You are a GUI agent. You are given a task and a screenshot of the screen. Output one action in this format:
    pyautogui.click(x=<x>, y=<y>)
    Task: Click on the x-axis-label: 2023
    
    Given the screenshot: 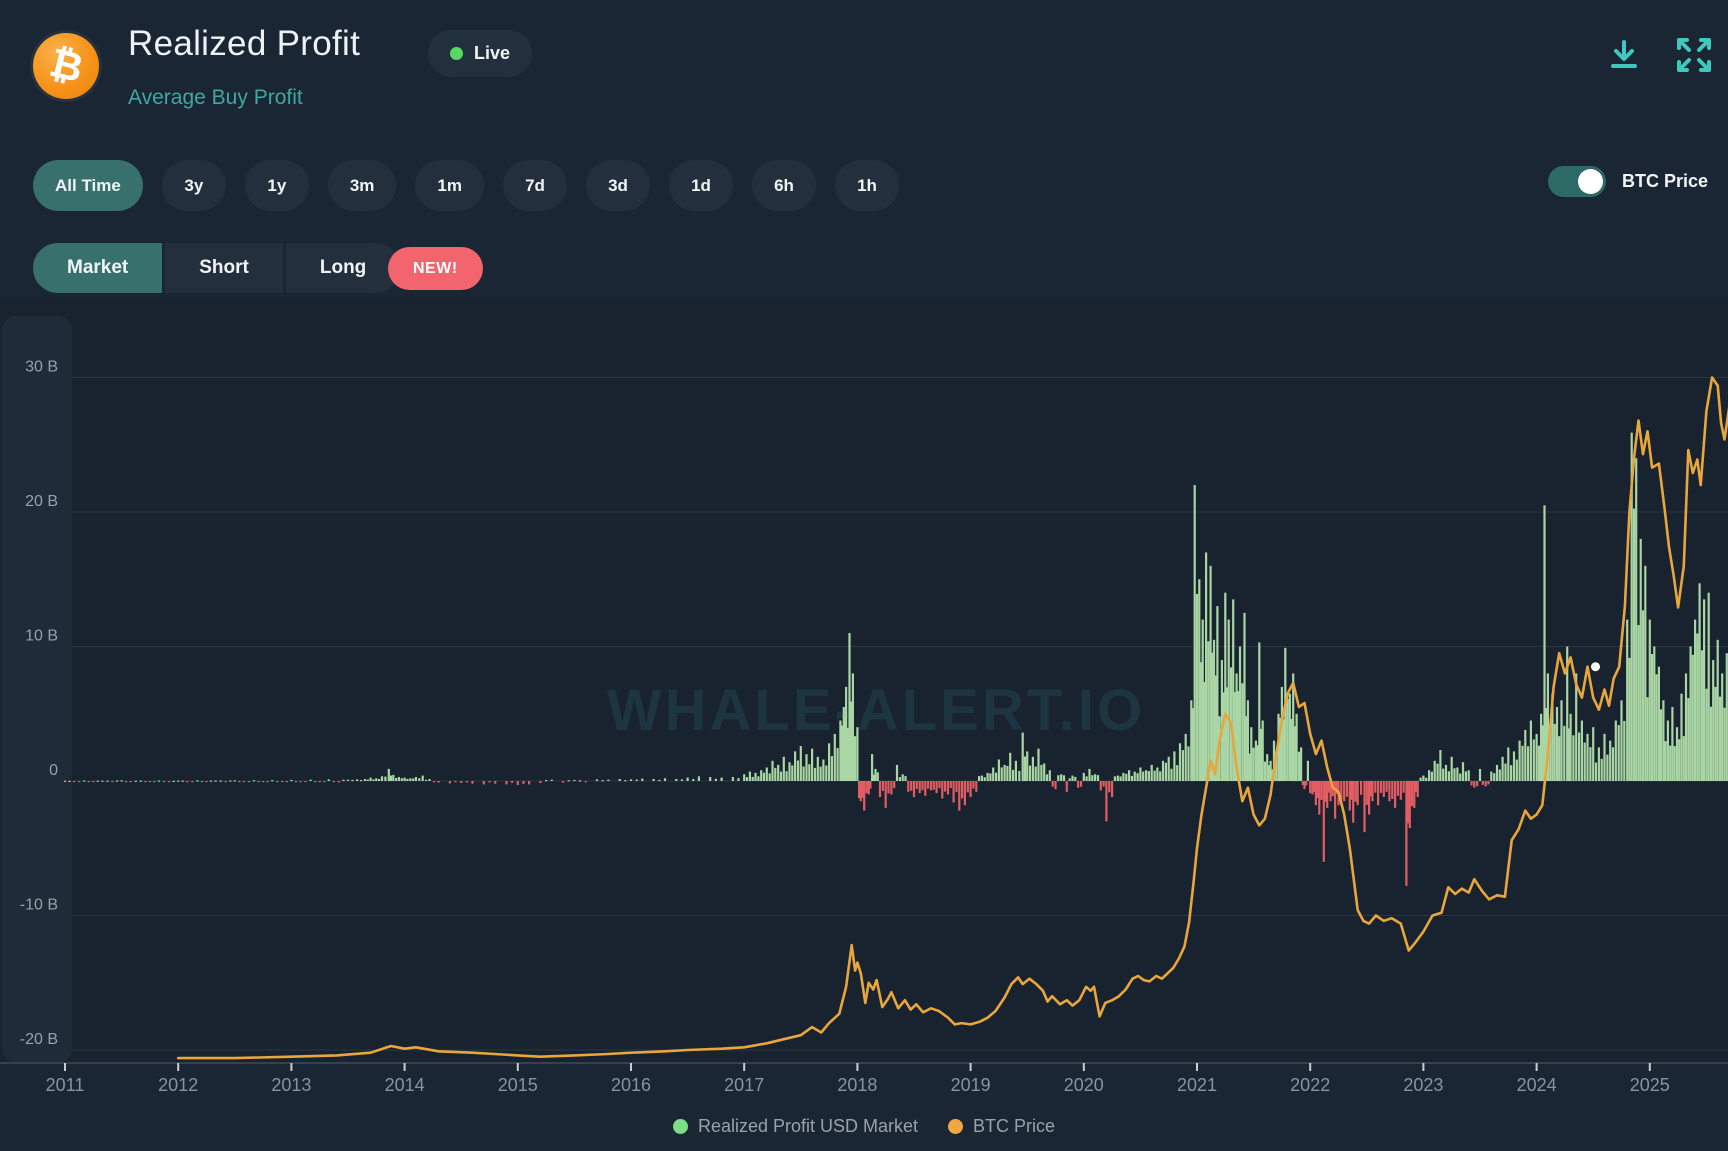 What is the action you would take?
    pyautogui.click(x=1423, y=1085)
    